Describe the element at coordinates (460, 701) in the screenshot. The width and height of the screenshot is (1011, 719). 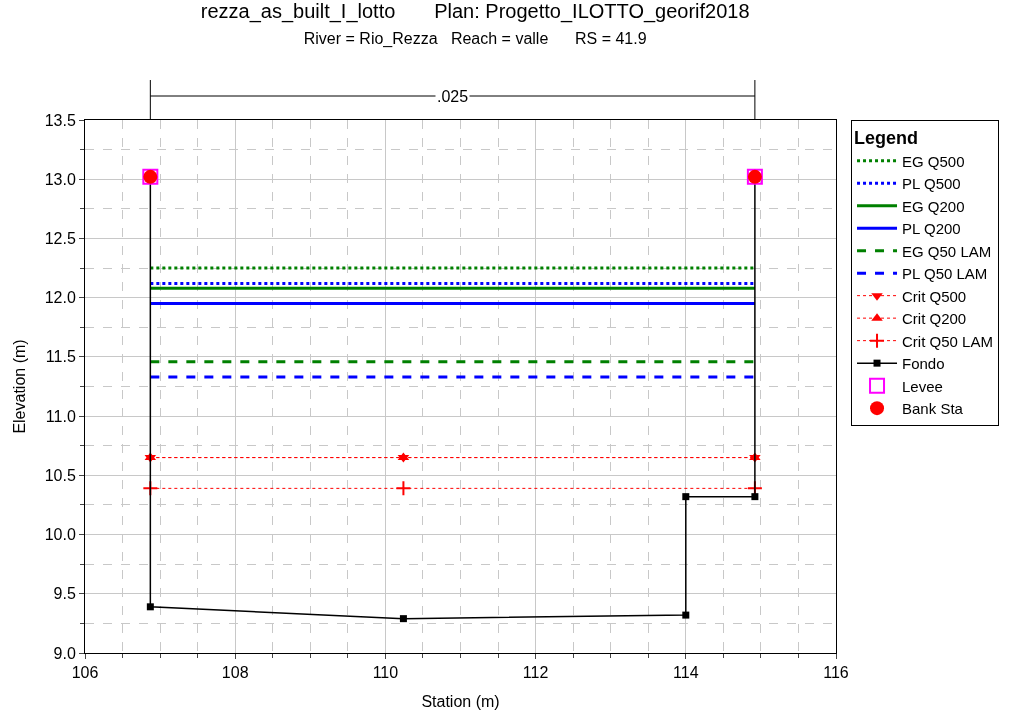
I see `x-axis-title: Station (m)` at that location.